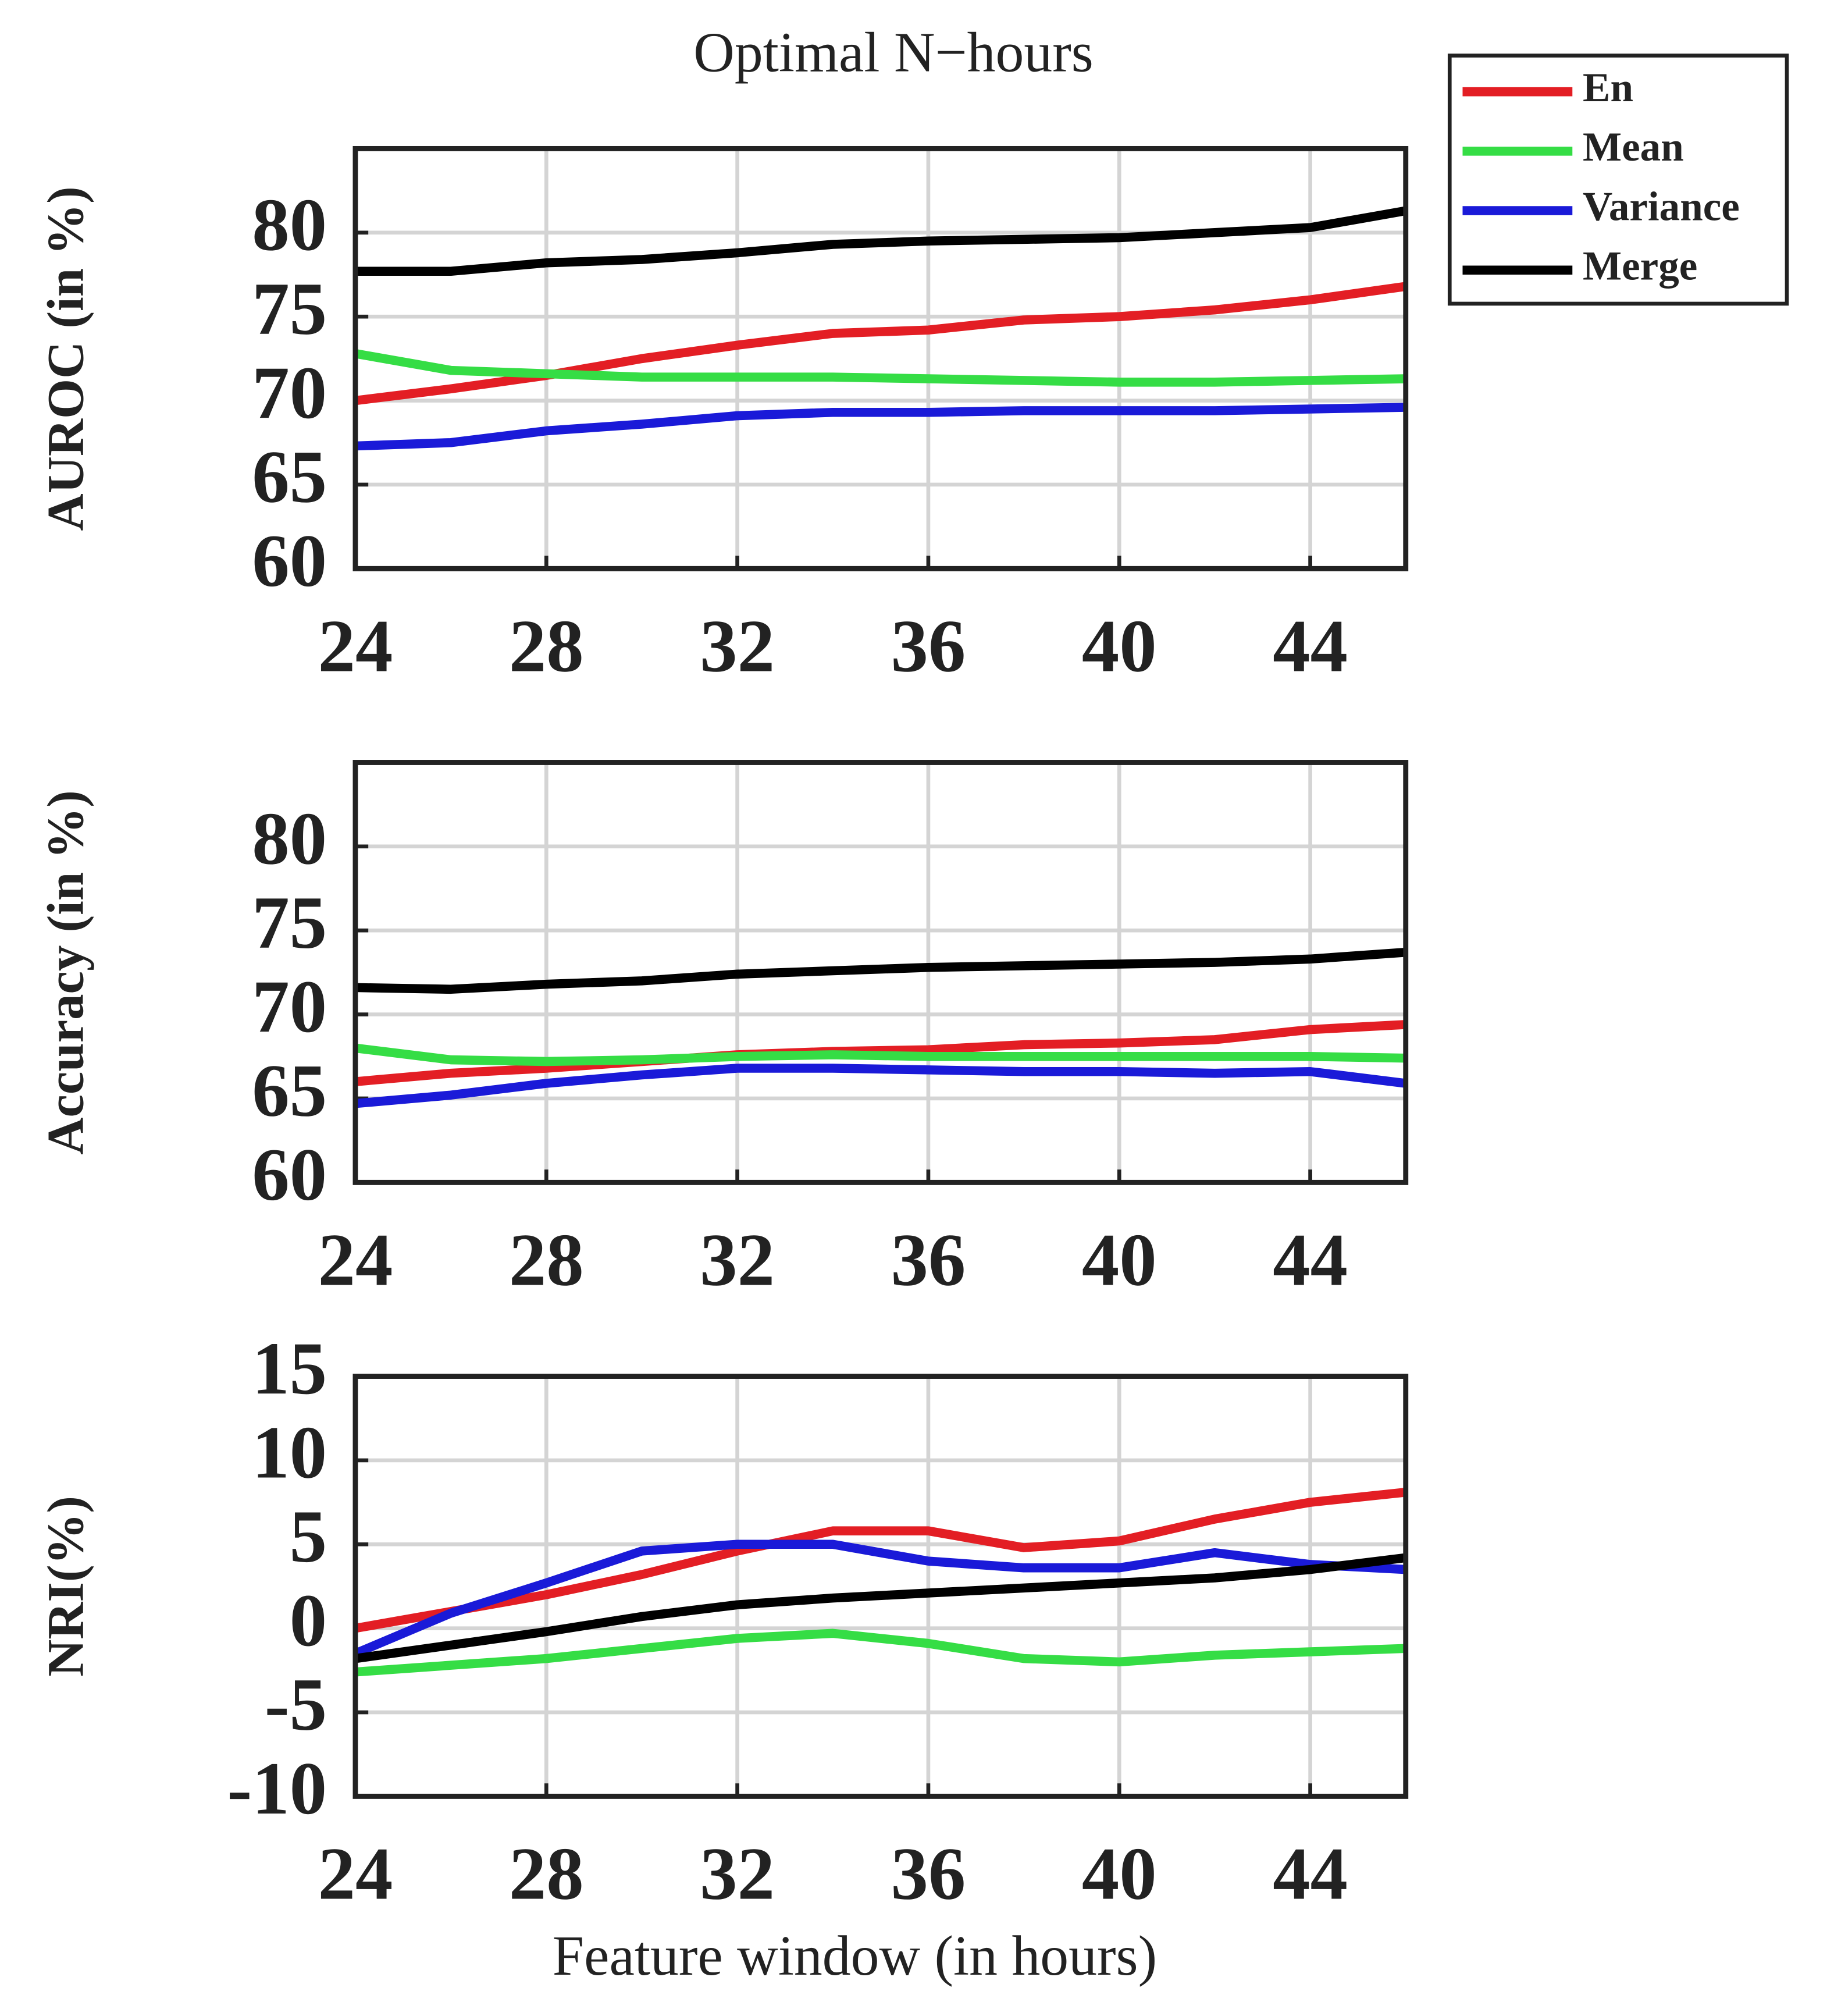 Image resolution: width=1827 pixels, height=2016 pixels. What do you see at coordinates (66, 1586) in the screenshot?
I see `y-axis-label: NRI(%)` at bounding box center [66, 1586].